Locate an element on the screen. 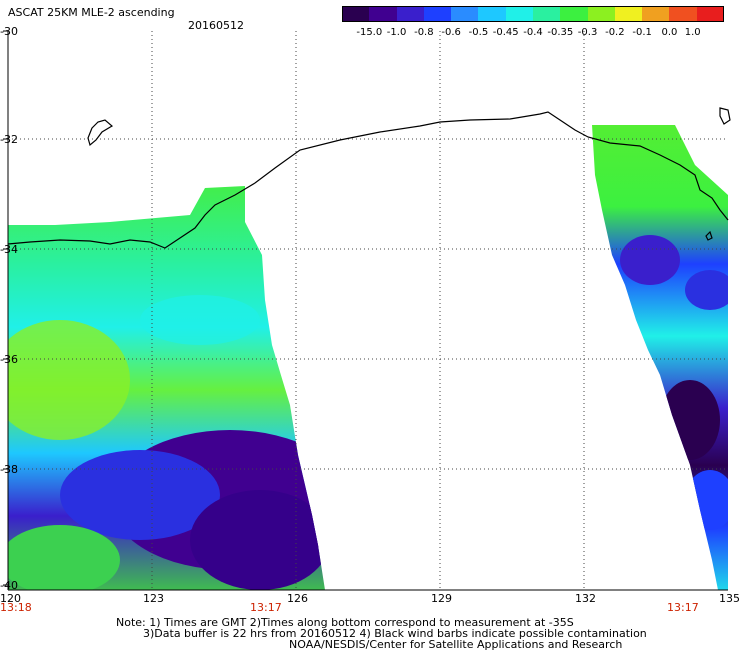 Image resolution: width=740 pixels, height=651 pixels. lon-label: 132 is located at coordinates (585, 598).